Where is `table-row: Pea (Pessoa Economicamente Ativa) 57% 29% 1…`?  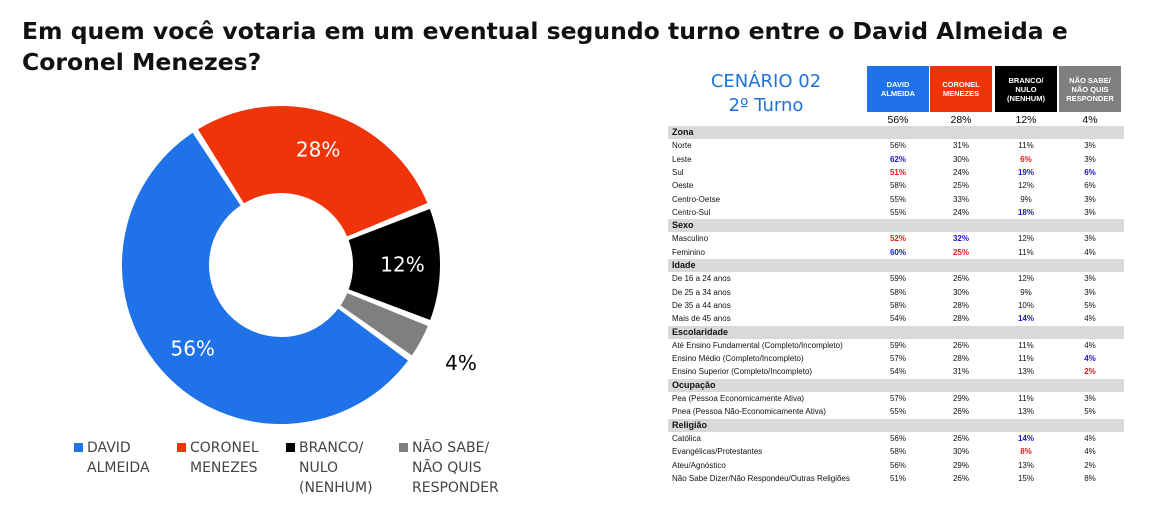
table-row: Pea (Pessoa Economicamente Ativa) 57% 29% 1… is located at coordinates (896, 398).